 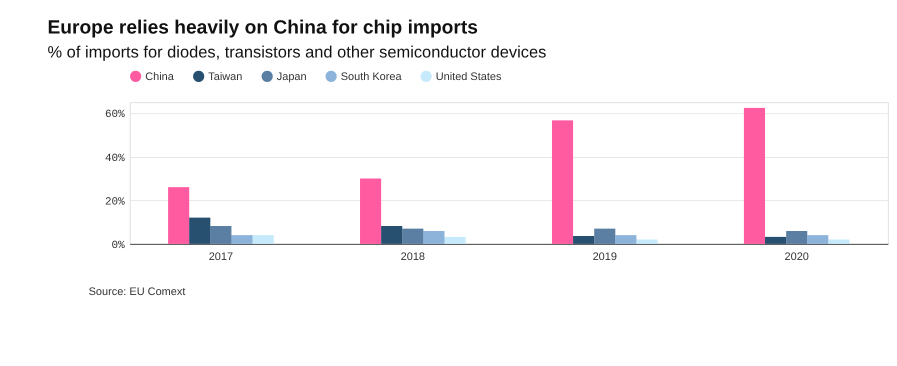 What do you see at coordinates (291, 77) in the screenshot?
I see `legend-label: Japan` at bounding box center [291, 77].